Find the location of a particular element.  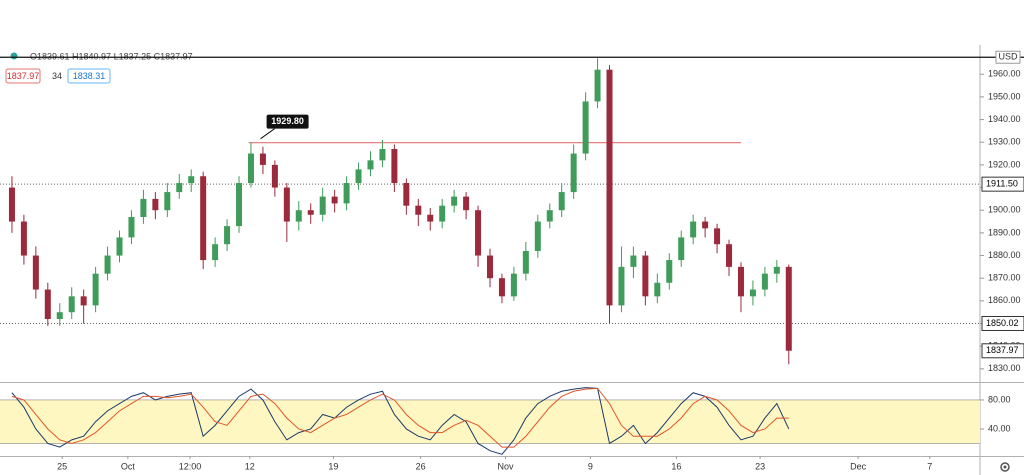

settings-icon is located at coordinates (1005, 467).